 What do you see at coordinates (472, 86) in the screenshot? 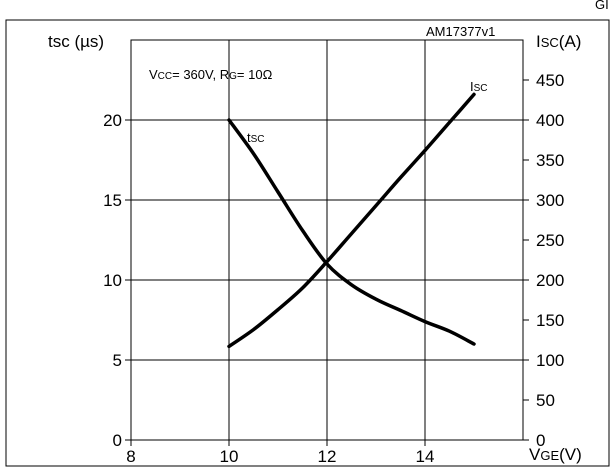
I see `series-label-isc-main: I` at bounding box center [472, 86].